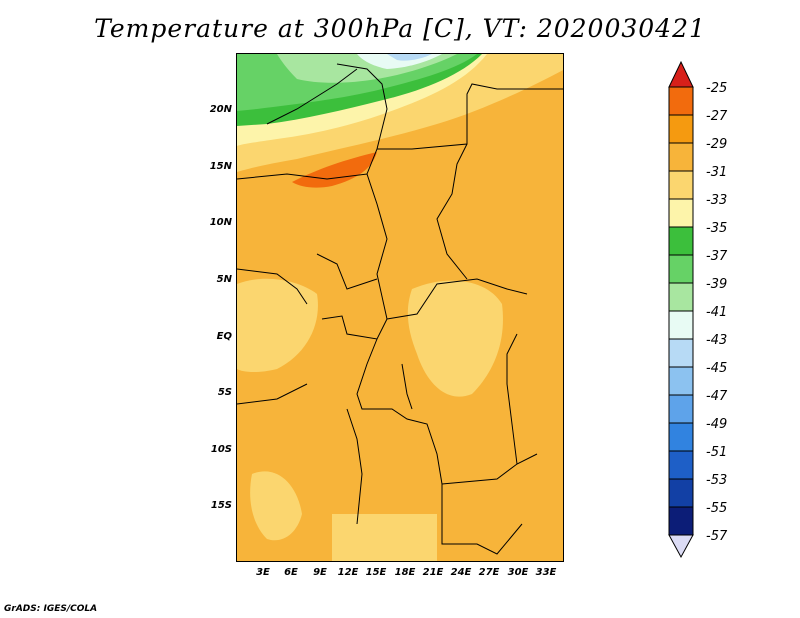 The width and height of the screenshot is (800, 618). What do you see at coordinates (220, 222) in the screenshot?
I see `lat-label-10n: 10N` at bounding box center [220, 222].